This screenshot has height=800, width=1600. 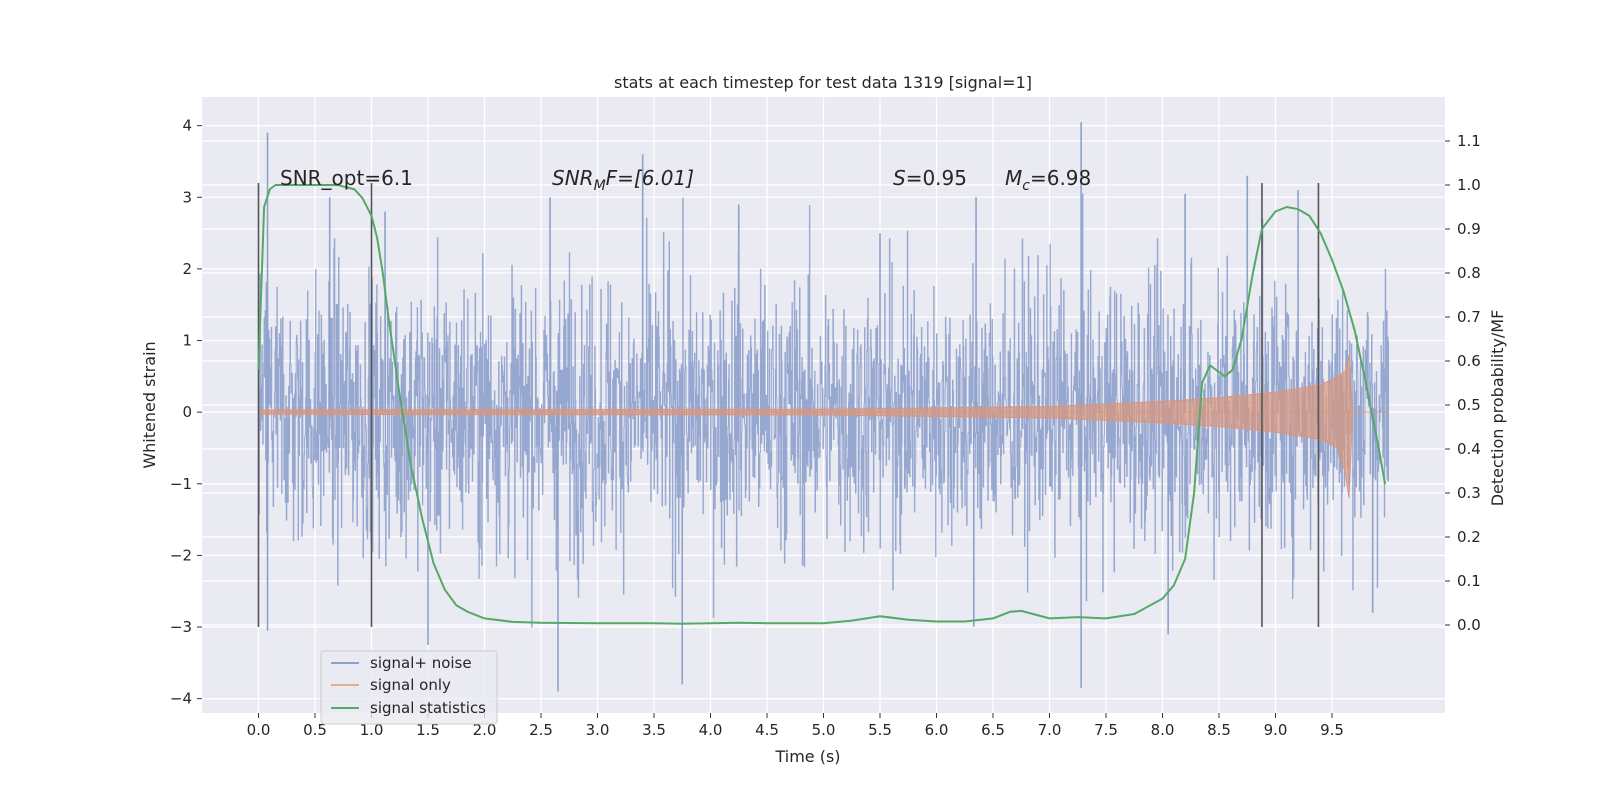 I want to click on x-tick-label: 3.0, so click(x=598, y=730).